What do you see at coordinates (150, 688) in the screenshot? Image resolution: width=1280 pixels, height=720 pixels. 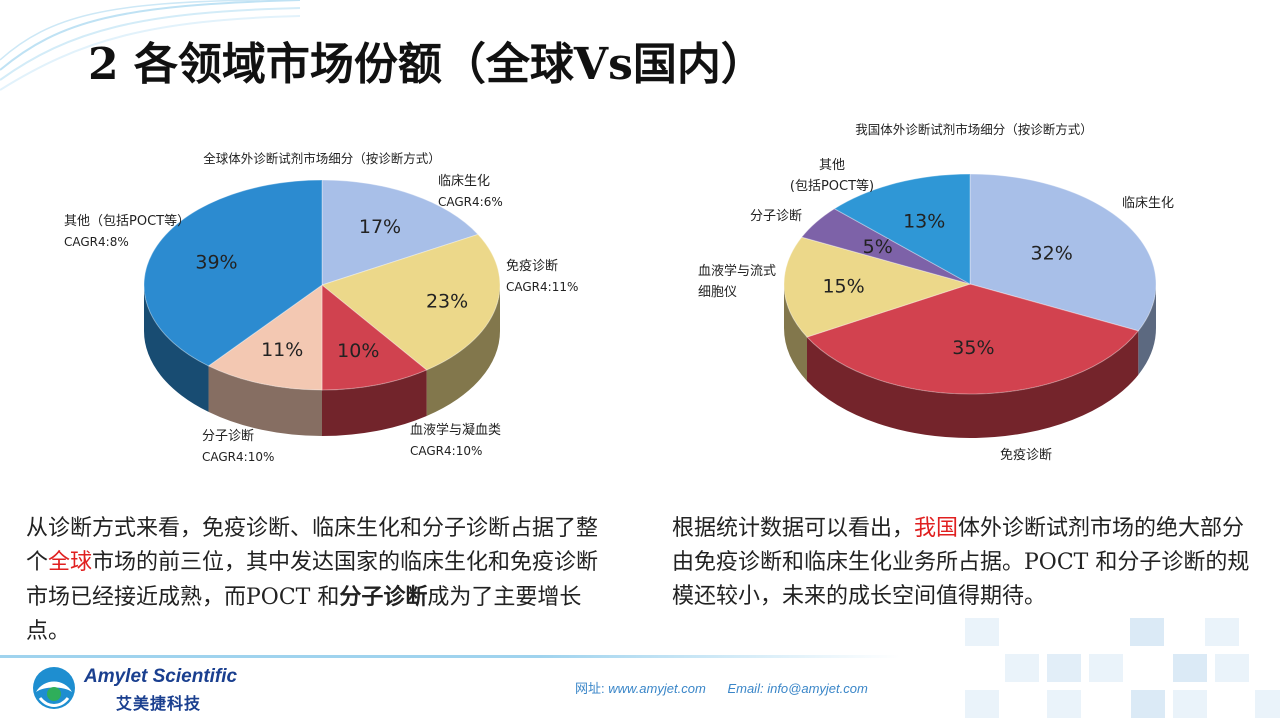 I see `company-logo: Amylet Scientific 艾美捷科技` at bounding box center [150, 688].